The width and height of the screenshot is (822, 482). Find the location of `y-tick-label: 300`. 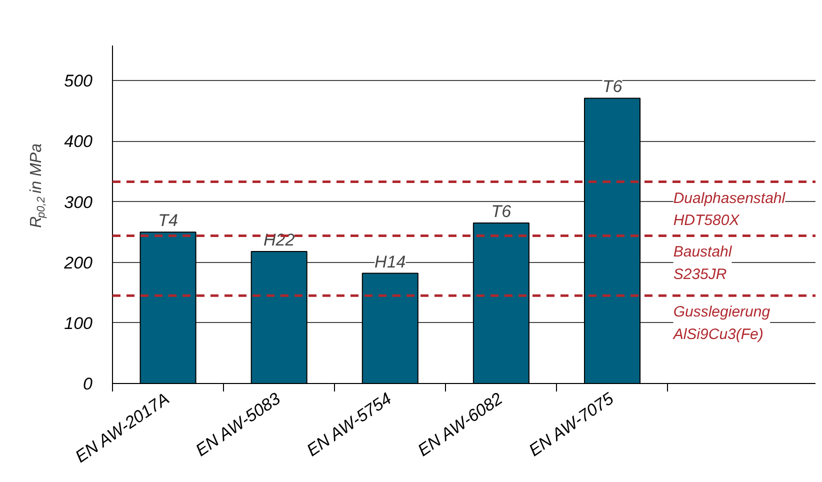

y-tick-label: 300 is located at coordinates (79, 202).